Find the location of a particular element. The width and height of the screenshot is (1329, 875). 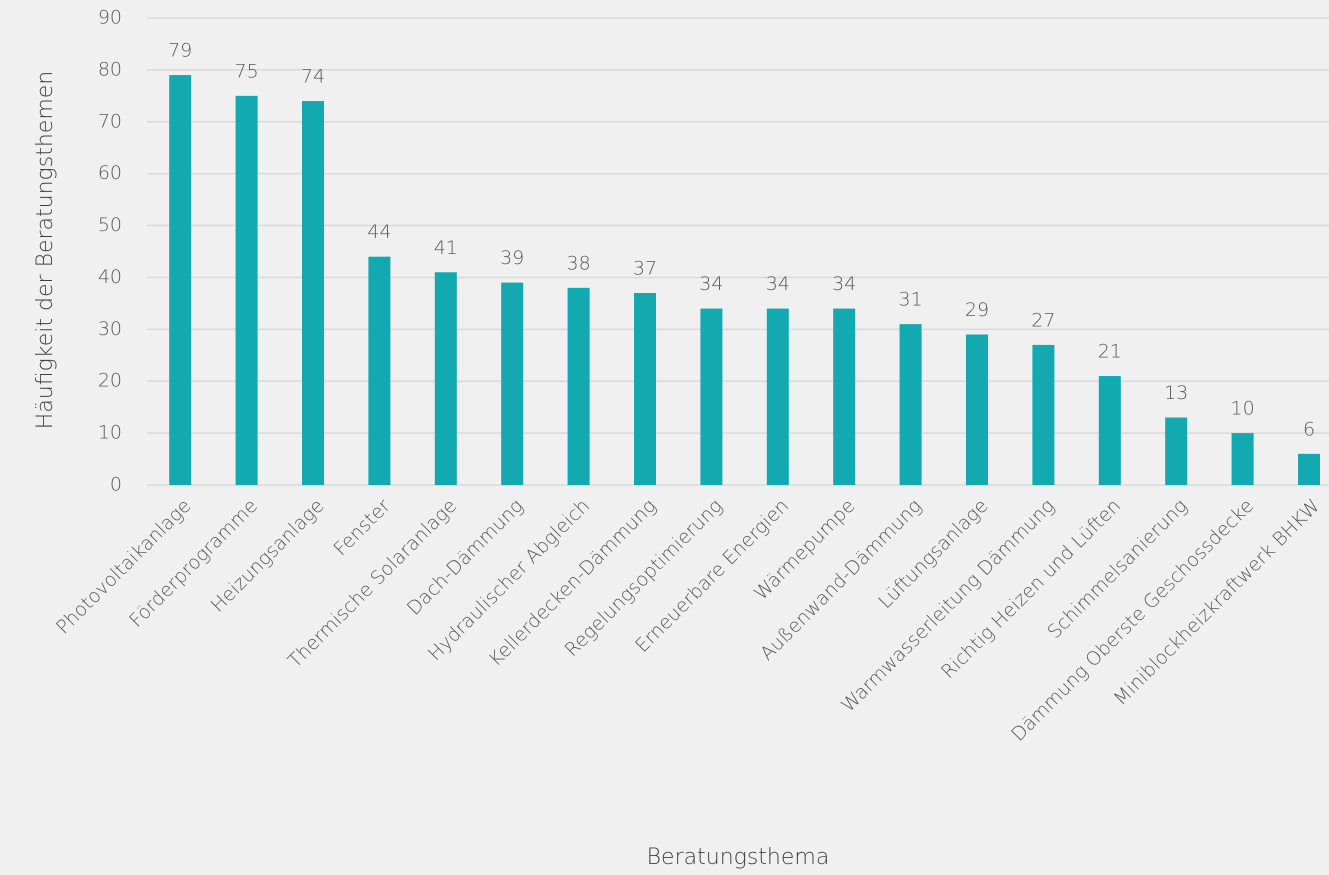

data-label: 75 is located at coordinates (247, 71).